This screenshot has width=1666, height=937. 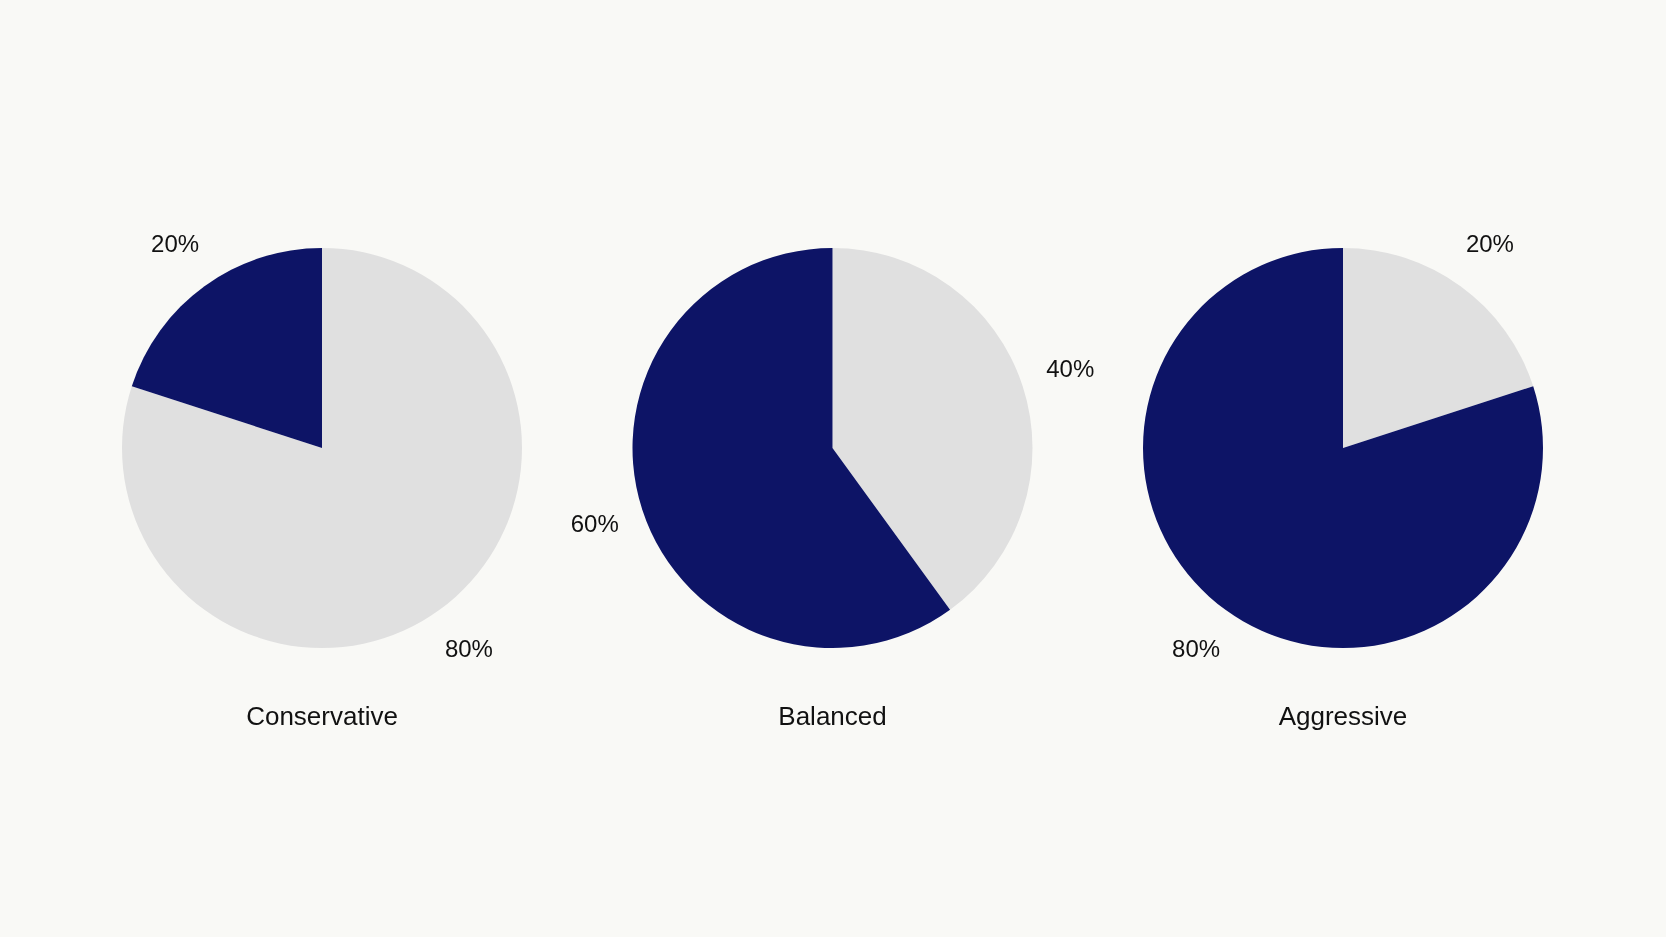 I want to click on text: Aggressive, so click(x=1343, y=715).